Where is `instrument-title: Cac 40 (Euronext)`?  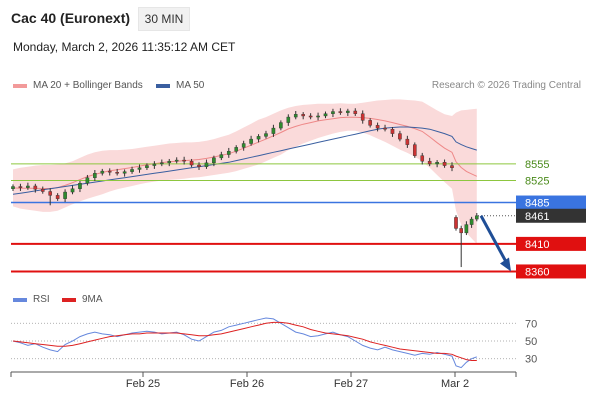
instrument-title: Cac 40 (Euronext) is located at coordinates (71, 18).